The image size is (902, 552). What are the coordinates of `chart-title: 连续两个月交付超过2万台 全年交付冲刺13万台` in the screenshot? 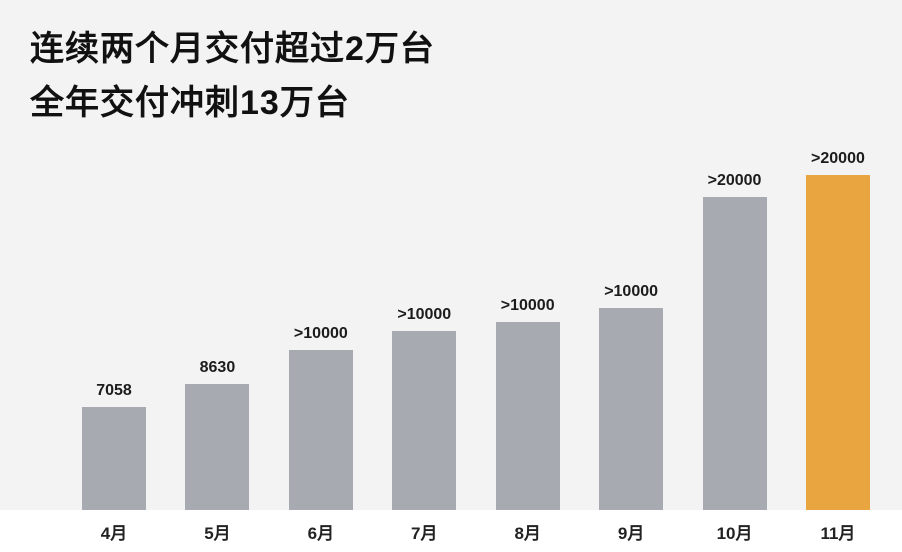 It's located at (232, 76).